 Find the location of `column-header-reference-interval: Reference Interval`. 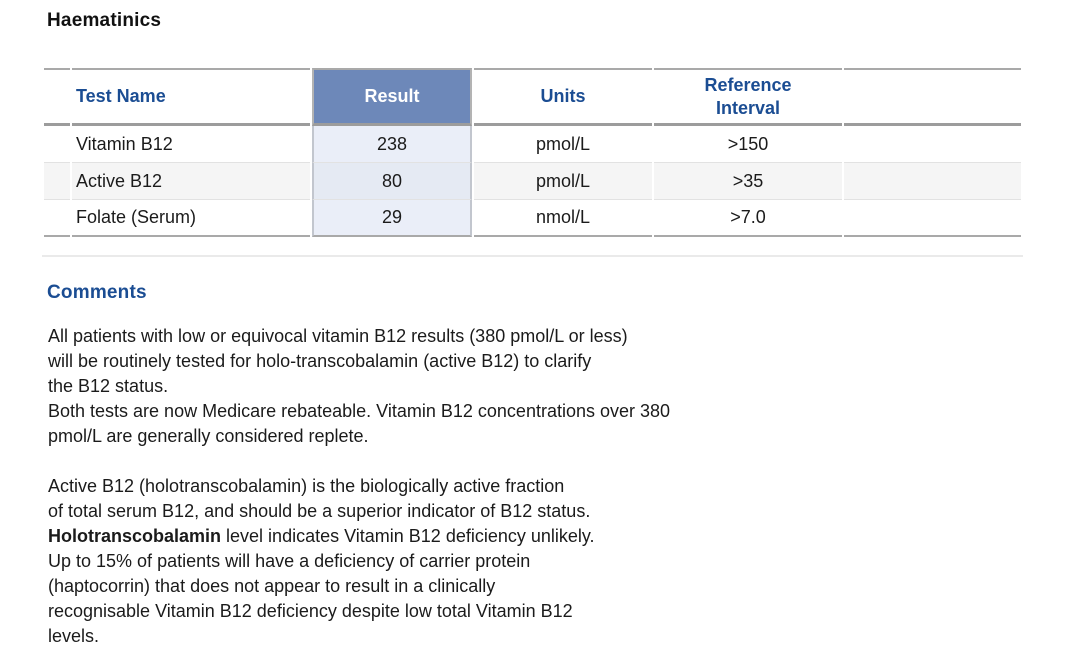

column-header-reference-interval: Reference Interval is located at coordinates (748, 97).